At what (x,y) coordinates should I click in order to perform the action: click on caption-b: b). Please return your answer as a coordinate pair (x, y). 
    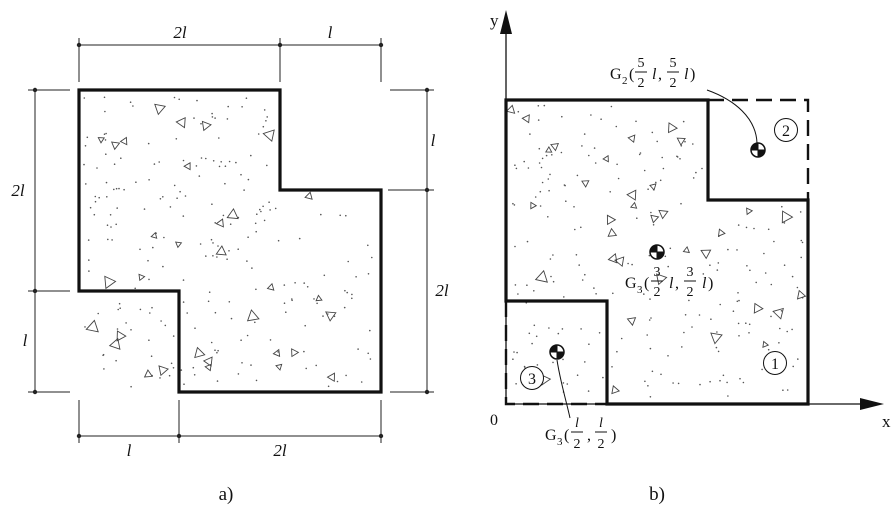
    Looking at the image, I should click on (657, 494).